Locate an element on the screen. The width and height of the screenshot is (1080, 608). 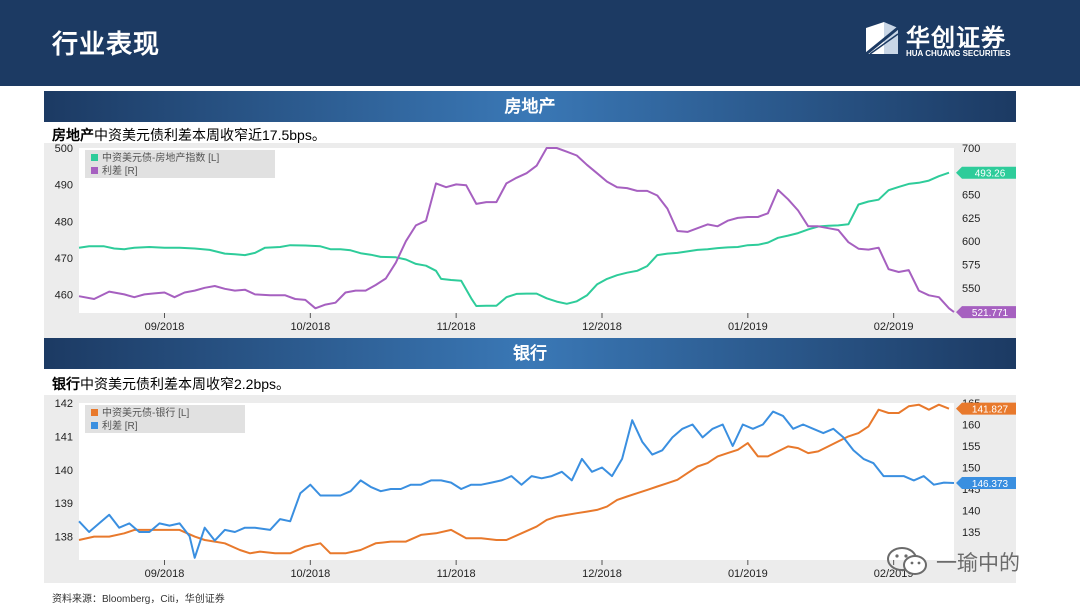
y-right-tick-label: 575 is located at coordinates (971, 266).